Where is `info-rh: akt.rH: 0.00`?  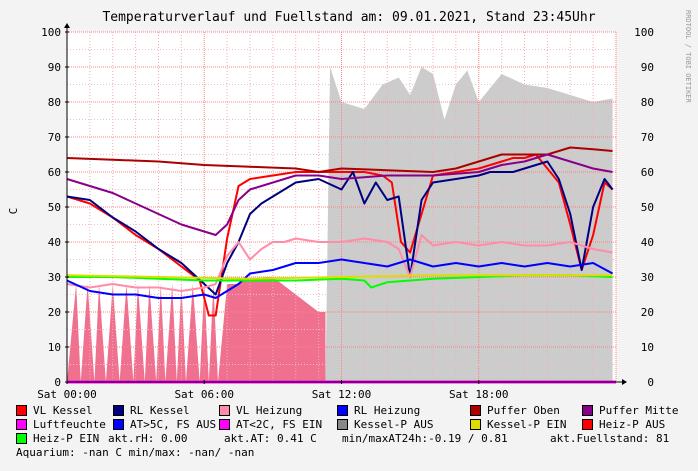 info-rh: akt.rH: 0.00 is located at coordinates (148, 438).